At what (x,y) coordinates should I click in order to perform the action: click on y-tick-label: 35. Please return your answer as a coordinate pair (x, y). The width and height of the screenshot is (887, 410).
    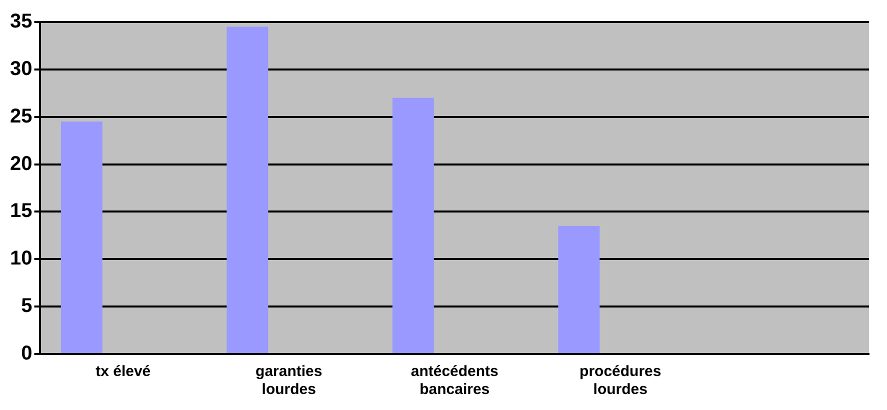
    Looking at the image, I should click on (21, 21).